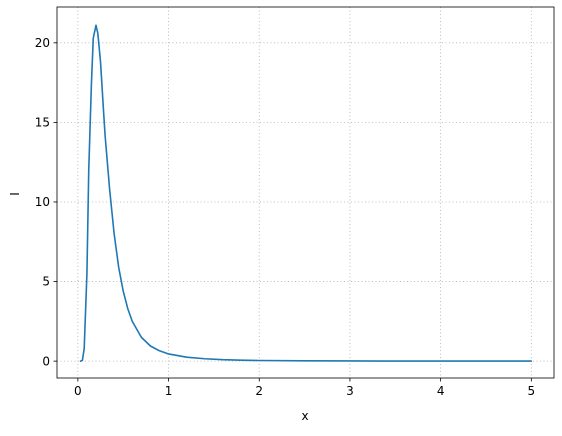  I want to click on x-tick-label: 5, so click(532, 391).